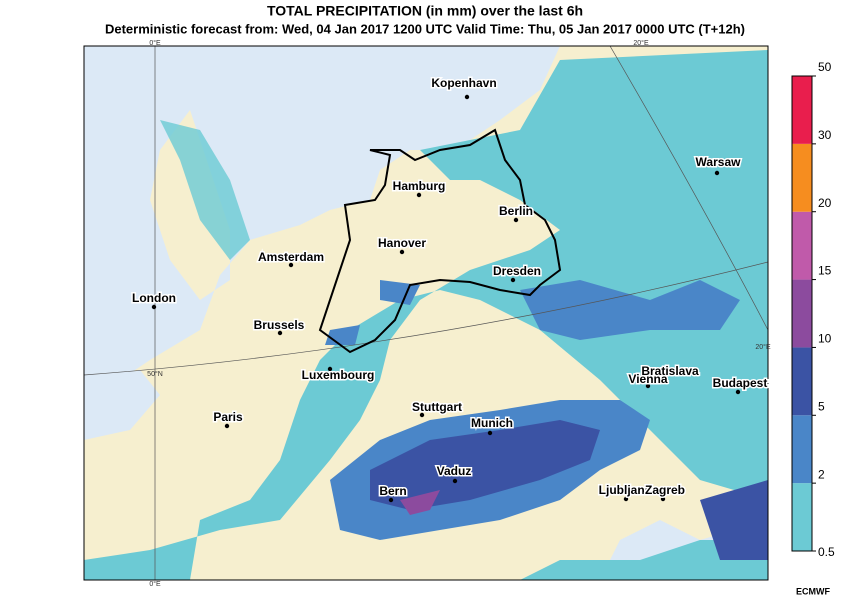  Describe the element at coordinates (155, 374) in the screenshot. I see `graticule-label: 50°N` at that location.